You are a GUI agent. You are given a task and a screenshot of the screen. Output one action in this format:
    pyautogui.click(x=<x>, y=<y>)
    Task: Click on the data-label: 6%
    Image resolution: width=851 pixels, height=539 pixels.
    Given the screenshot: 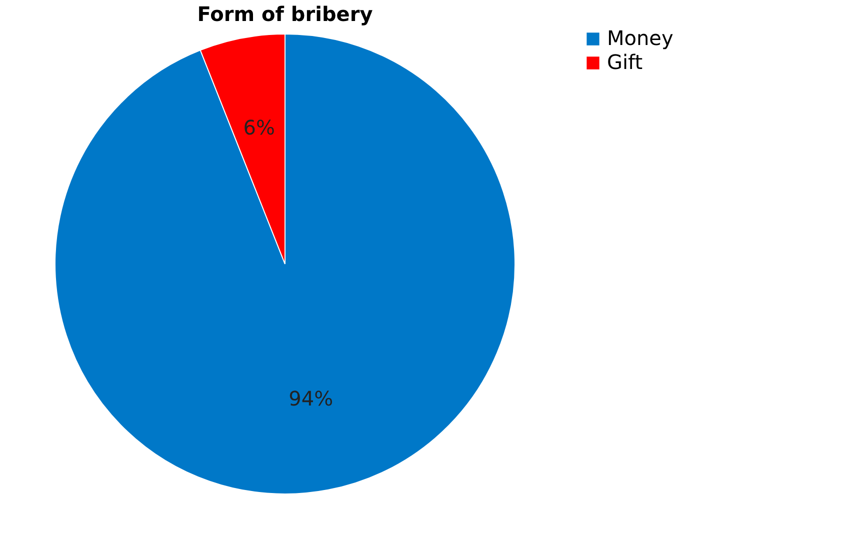 What is the action you would take?
    pyautogui.click(x=259, y=127)
    